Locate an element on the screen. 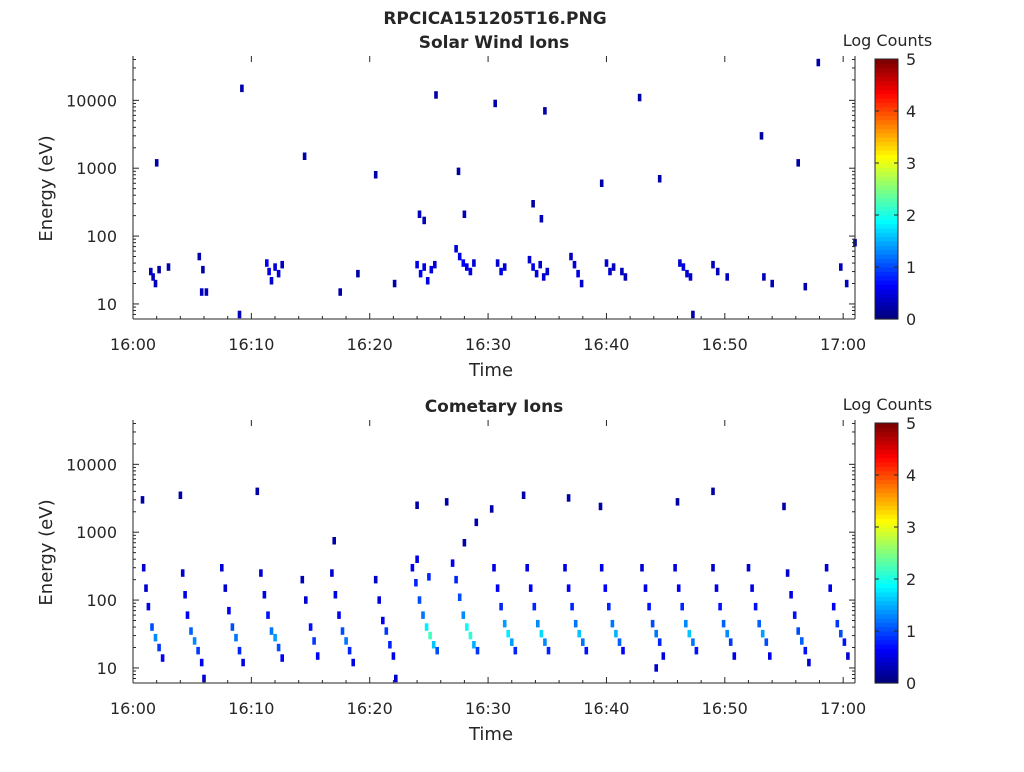 The height and width of the screenshot is (772, 1024). x-tick-label: 16:50 is located at coordinates (725, 708).